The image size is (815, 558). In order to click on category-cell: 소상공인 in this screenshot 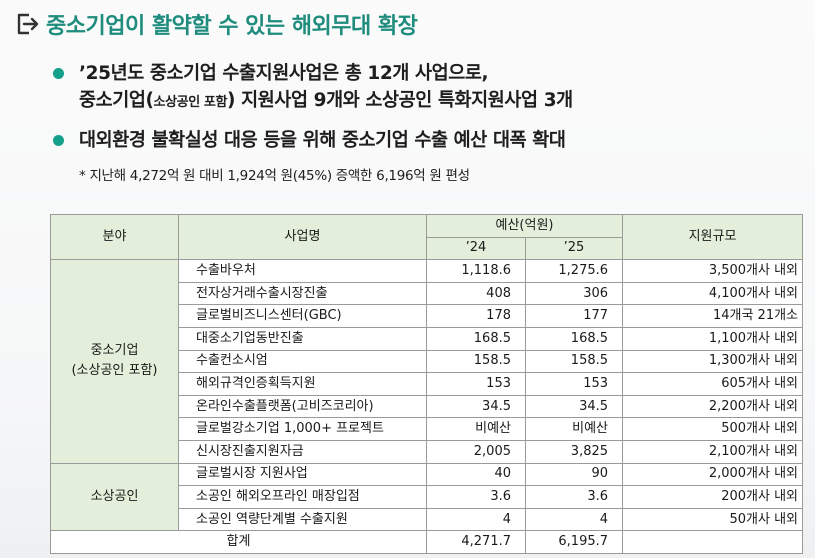, I will do `click(114, 497)`.